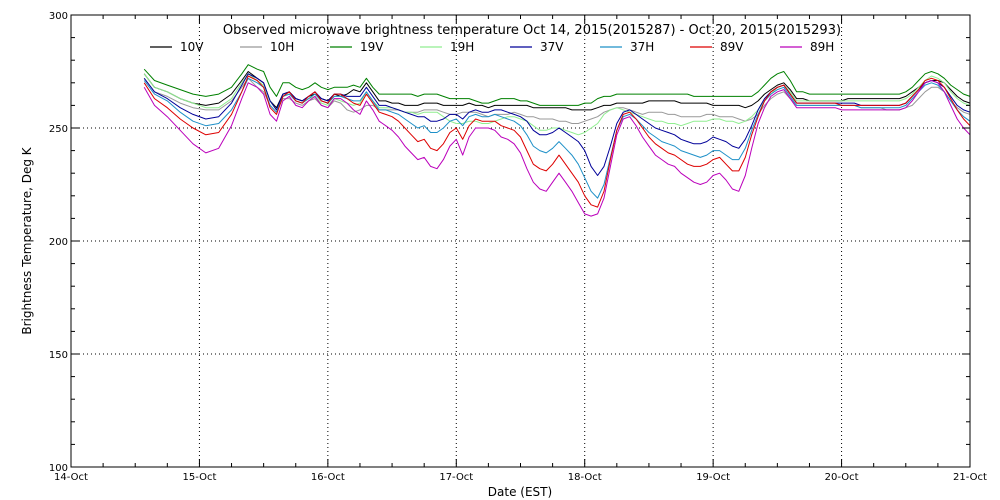 This screenshot has height=500, width=1000. What do you see at coordinates (642, 47) in the screenshot?
I see `legend-label-37h: 37H` at bounding box center [642, 47].